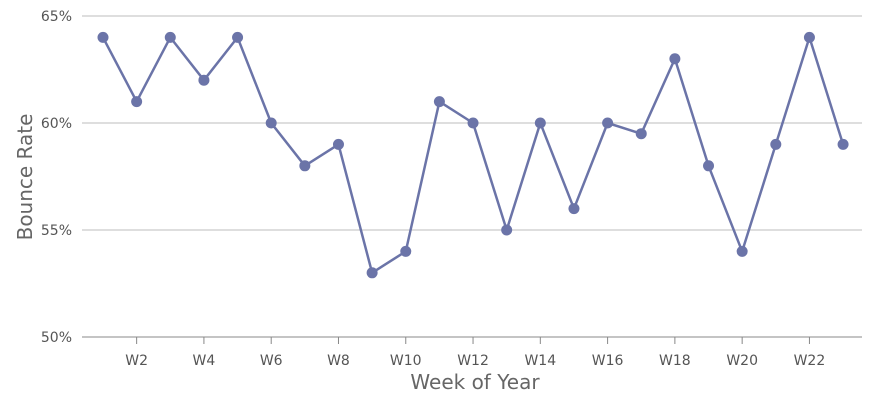 The height and width of the screenshot is (411, 875). What do you see at coordinates (675, 361) in the screenshot?
I see `x-tick-label: W18` at bounding box center [675, 361].